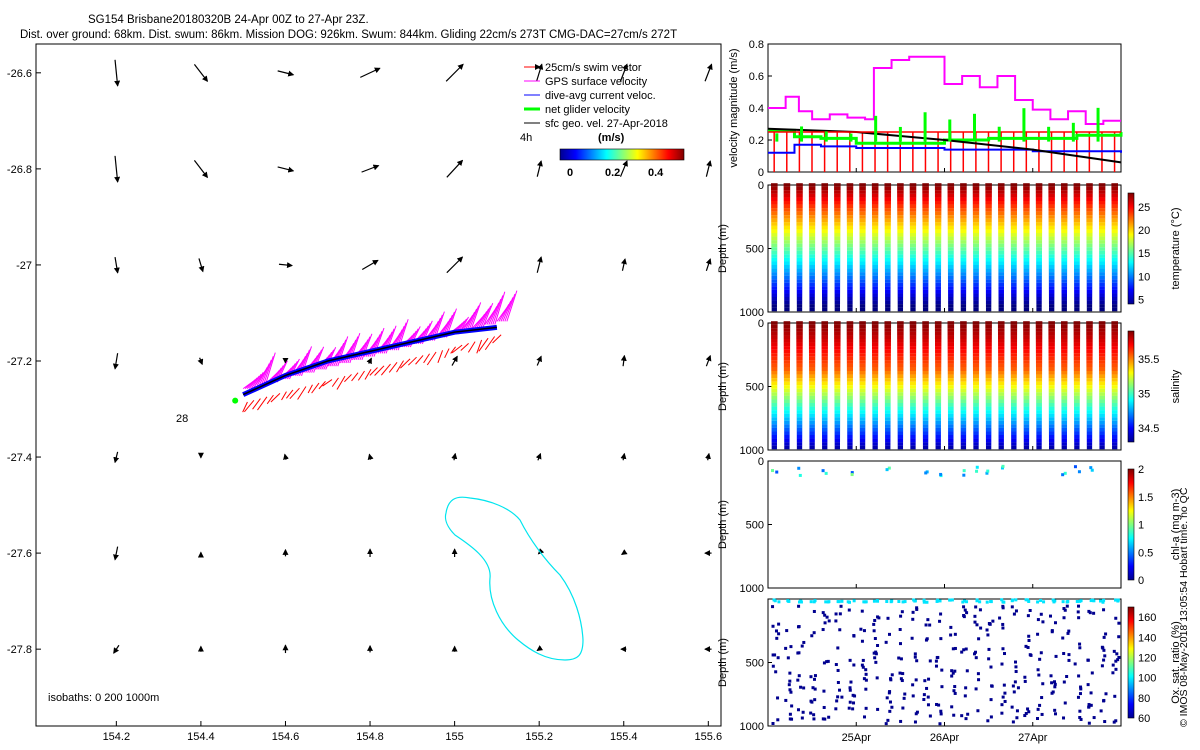 The height and width of the screenshot is (750, 1200). Describe the element at coordinates (611, 138) in the screenshot. I see `colorbar-title: (m/s)` at that location.